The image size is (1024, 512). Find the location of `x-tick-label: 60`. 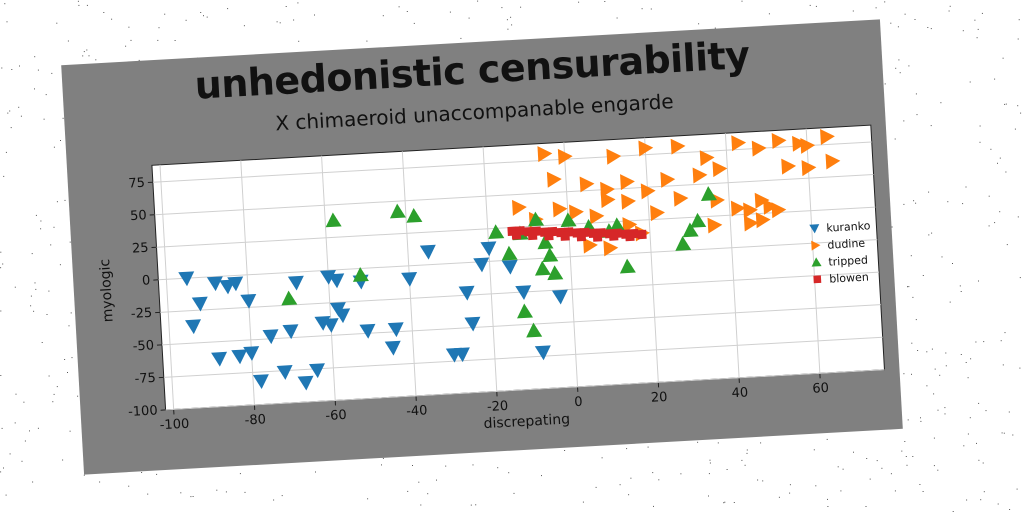

x-tick-label: 60 is located at coordinates (820, 389).